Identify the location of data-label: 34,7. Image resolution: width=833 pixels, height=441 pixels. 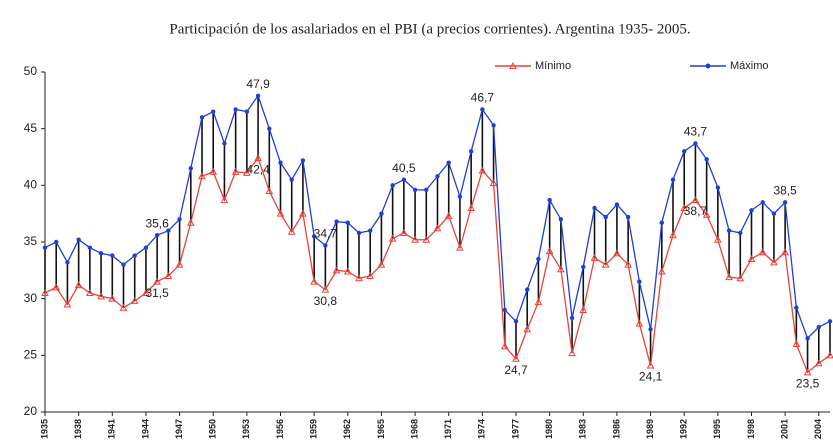
(326, 234).